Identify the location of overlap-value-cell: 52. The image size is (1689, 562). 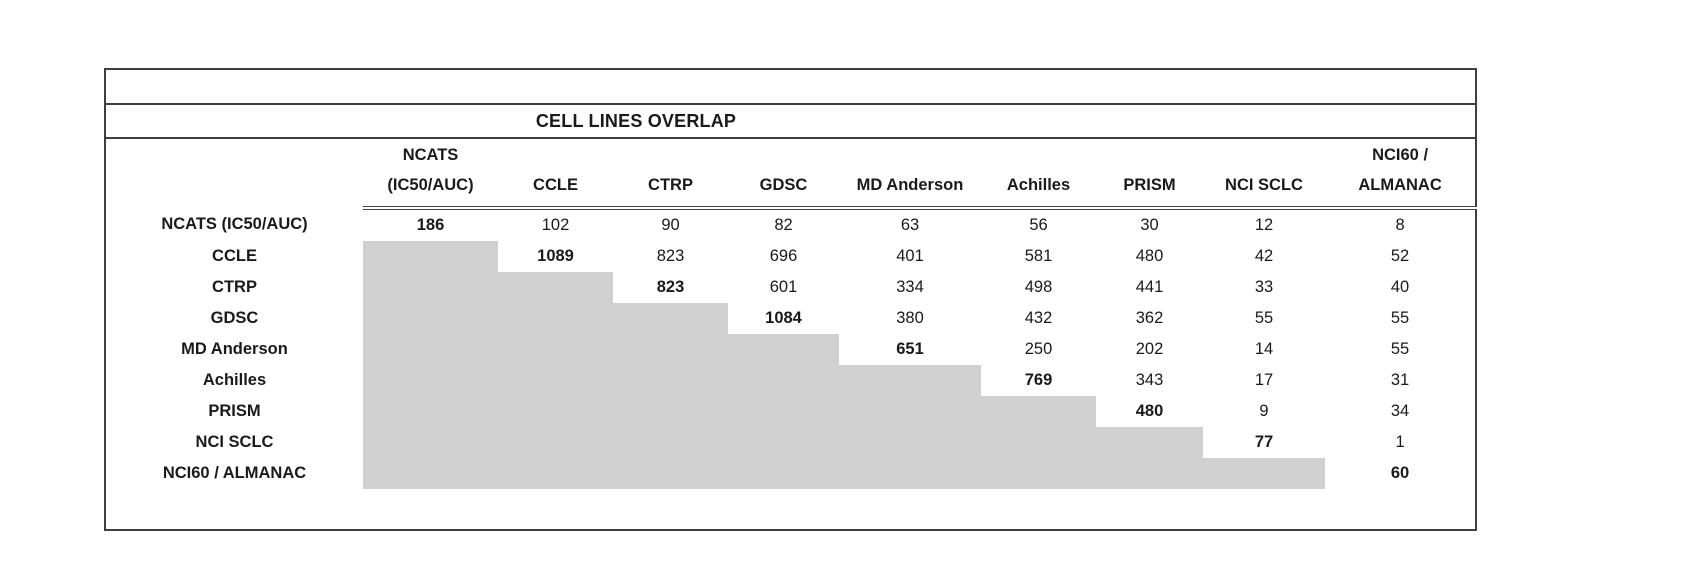
(1400, 256).